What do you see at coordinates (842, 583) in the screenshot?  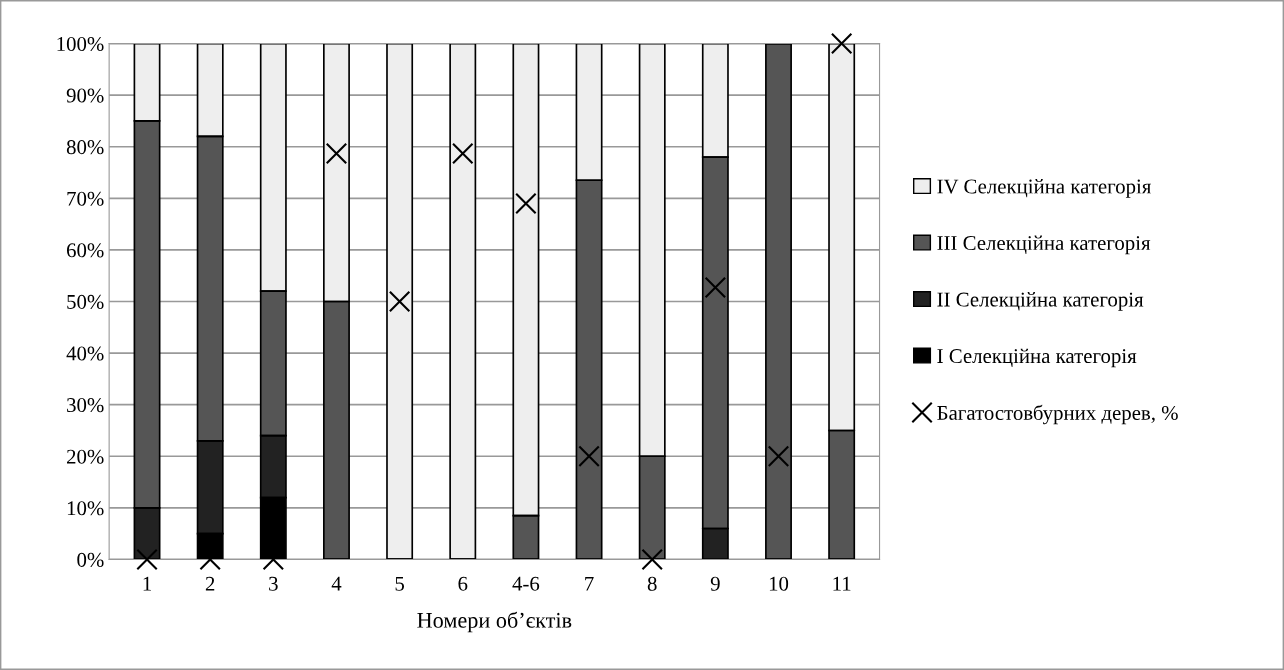 I see `x-tick-label: 11` at bounding box center [842, 583].